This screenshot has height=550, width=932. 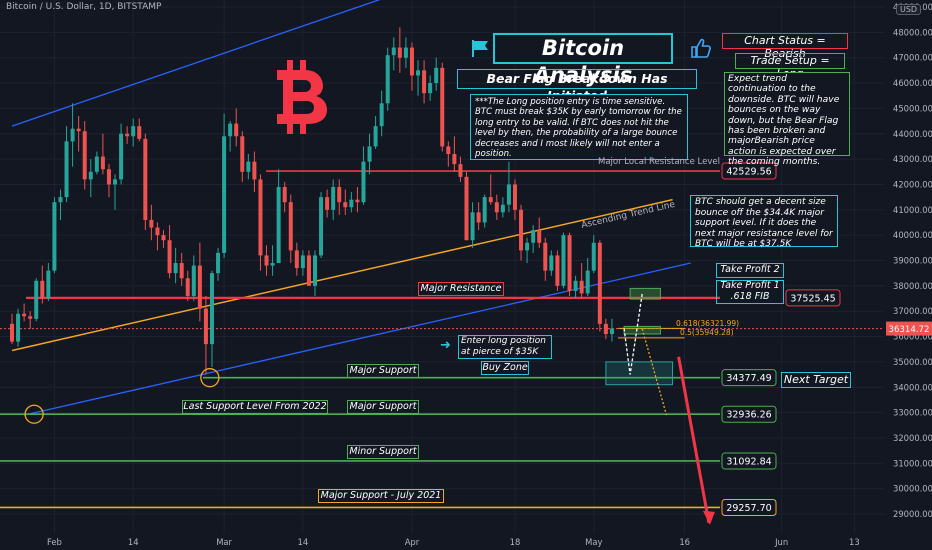 What do you see at coordinates (707, 332) in the screenshot?
I see `fib-05-label: 0.5(35949.28)` at bounding box center [707, 332].